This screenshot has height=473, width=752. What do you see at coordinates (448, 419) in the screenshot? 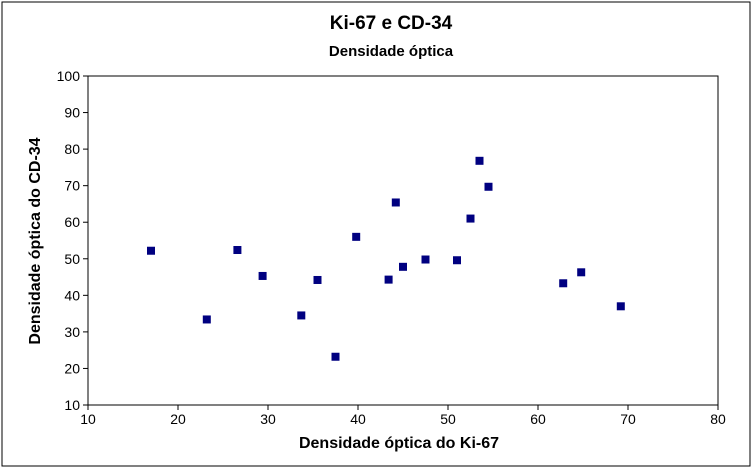
I see `x-tick-label: 50` at bounding box center [448, 419].